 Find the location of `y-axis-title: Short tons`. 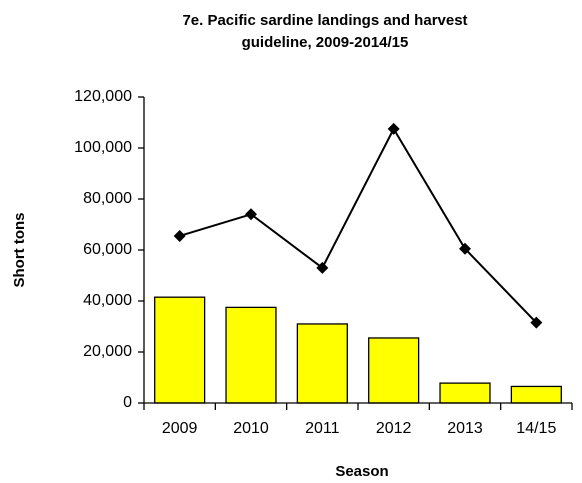

y-axis-title: Short tons is located at coordinates (19, 250).